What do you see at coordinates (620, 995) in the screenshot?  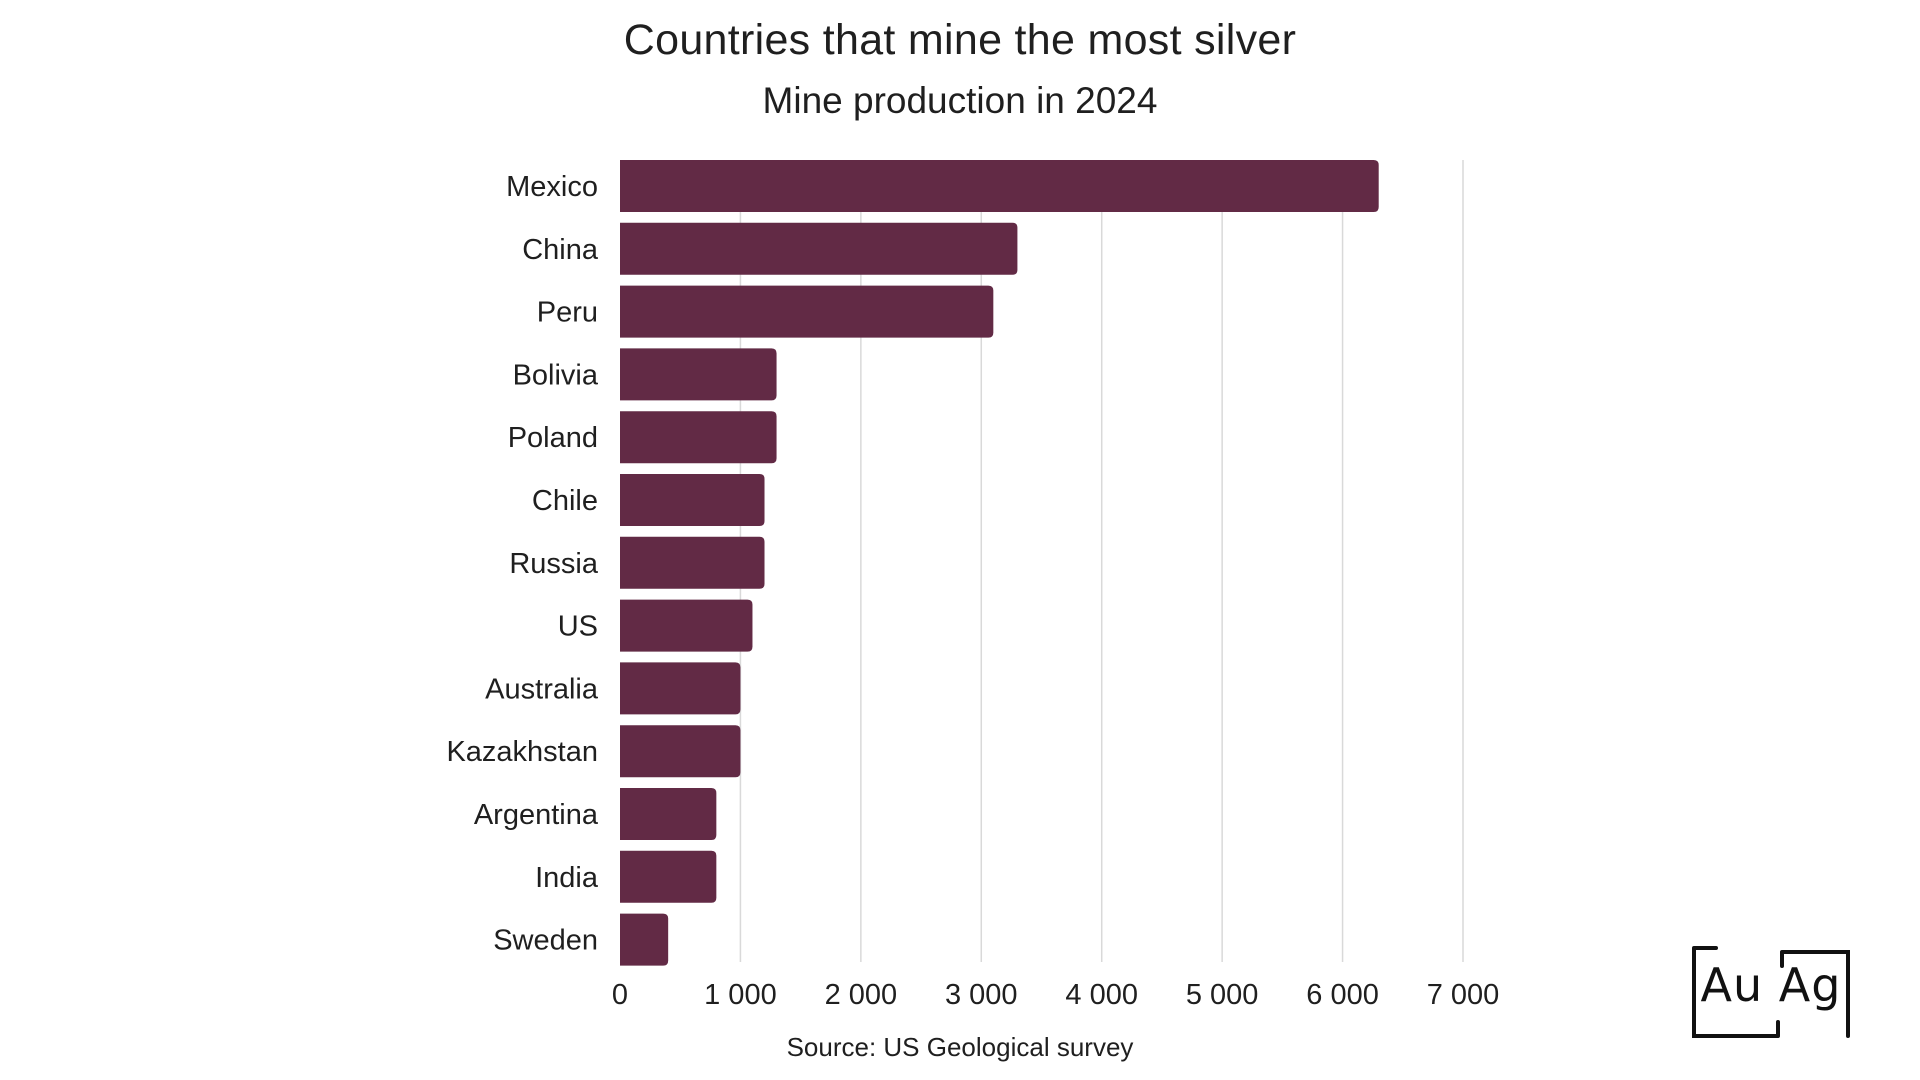 I see `x-tick-label: 0` at bounding box center [620, 995].